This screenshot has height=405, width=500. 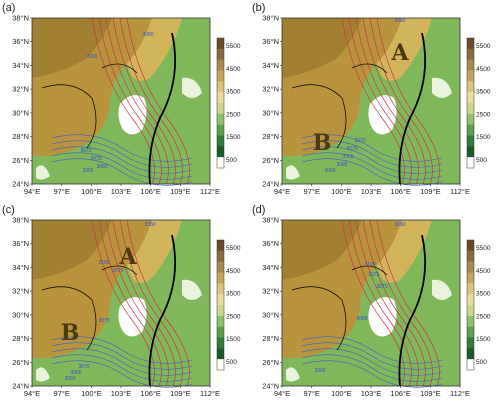 What do you see at coordinates (20, 136) in the screenshot?
I see `lat-tick-label: 28°N` at bounding box center [20, 136].